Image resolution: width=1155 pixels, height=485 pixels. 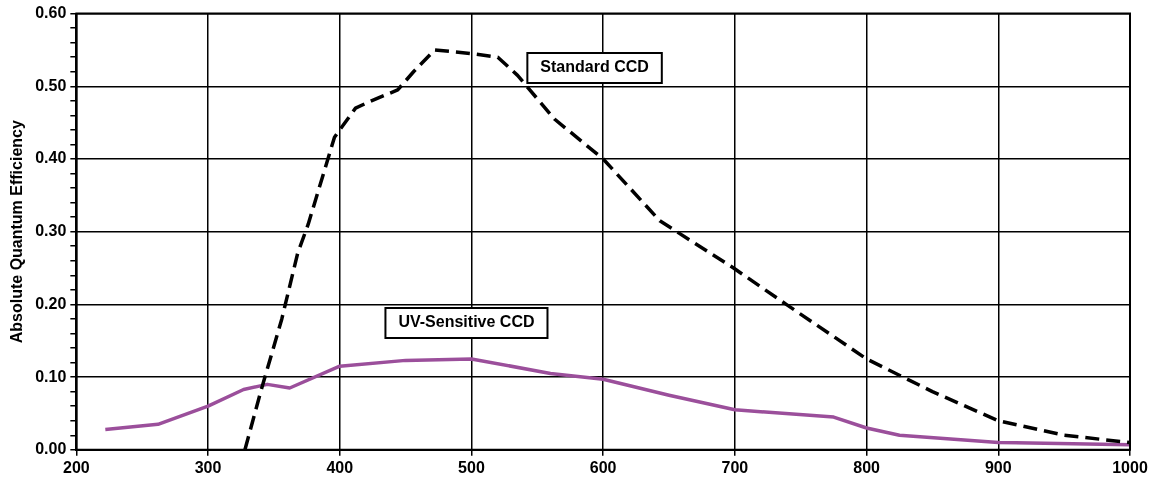 I want to click on y-tick-label: 0.30, so click(x=51, y=231).